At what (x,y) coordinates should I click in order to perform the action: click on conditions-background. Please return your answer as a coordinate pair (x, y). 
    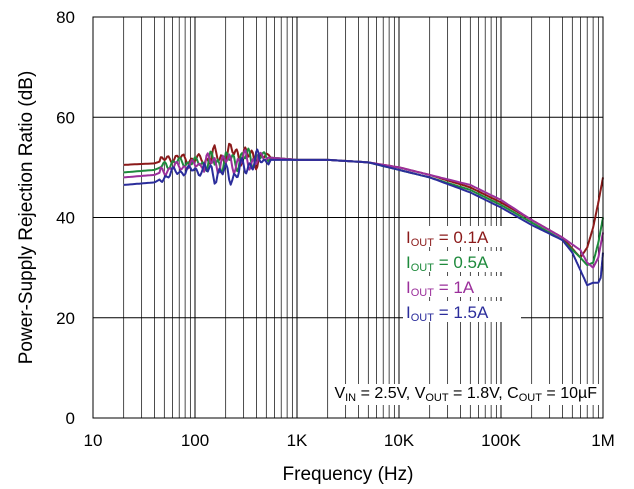
    Looking at the image, I should click on (466, 394).